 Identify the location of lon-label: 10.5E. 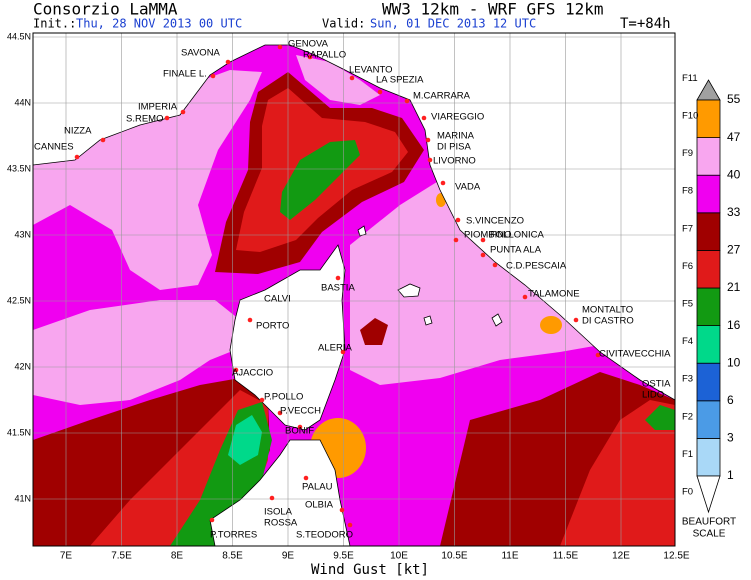
(454, 556).